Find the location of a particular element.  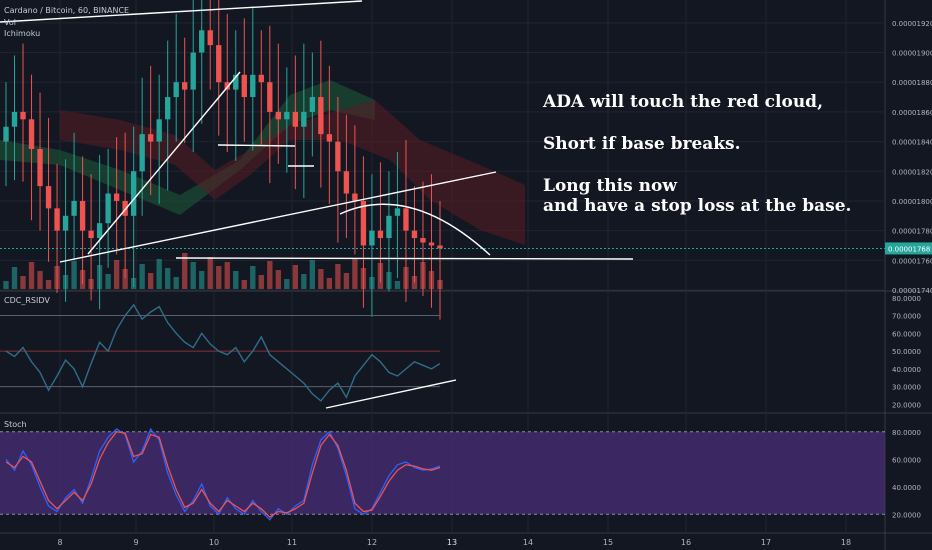

x-tick-label: 8 is located at coordinates (59, 542).